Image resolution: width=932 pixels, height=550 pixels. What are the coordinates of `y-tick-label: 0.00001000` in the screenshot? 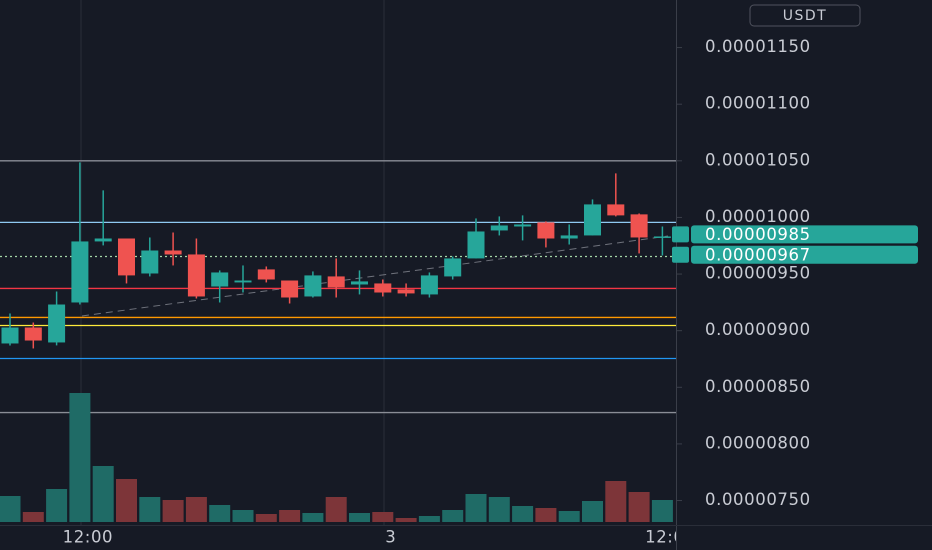 It's located at (758, 216).